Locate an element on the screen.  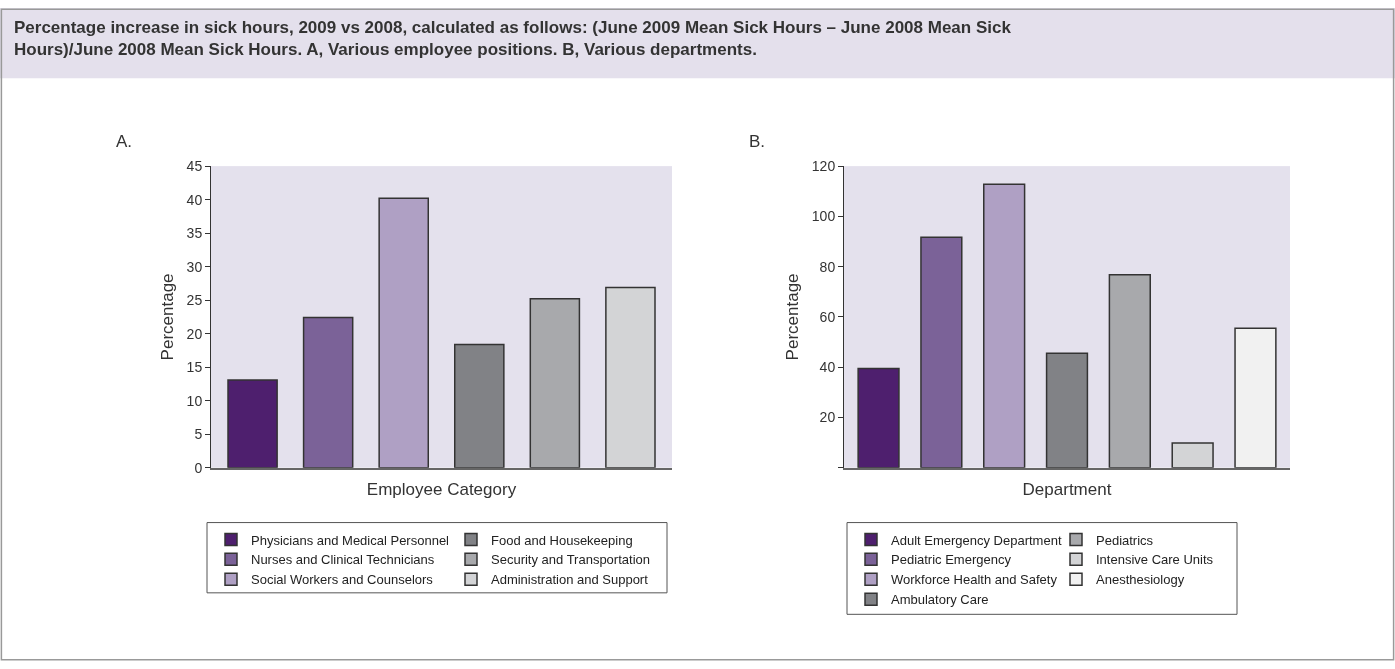
y-tick-label: 5 is located at coordinates (198, 434).